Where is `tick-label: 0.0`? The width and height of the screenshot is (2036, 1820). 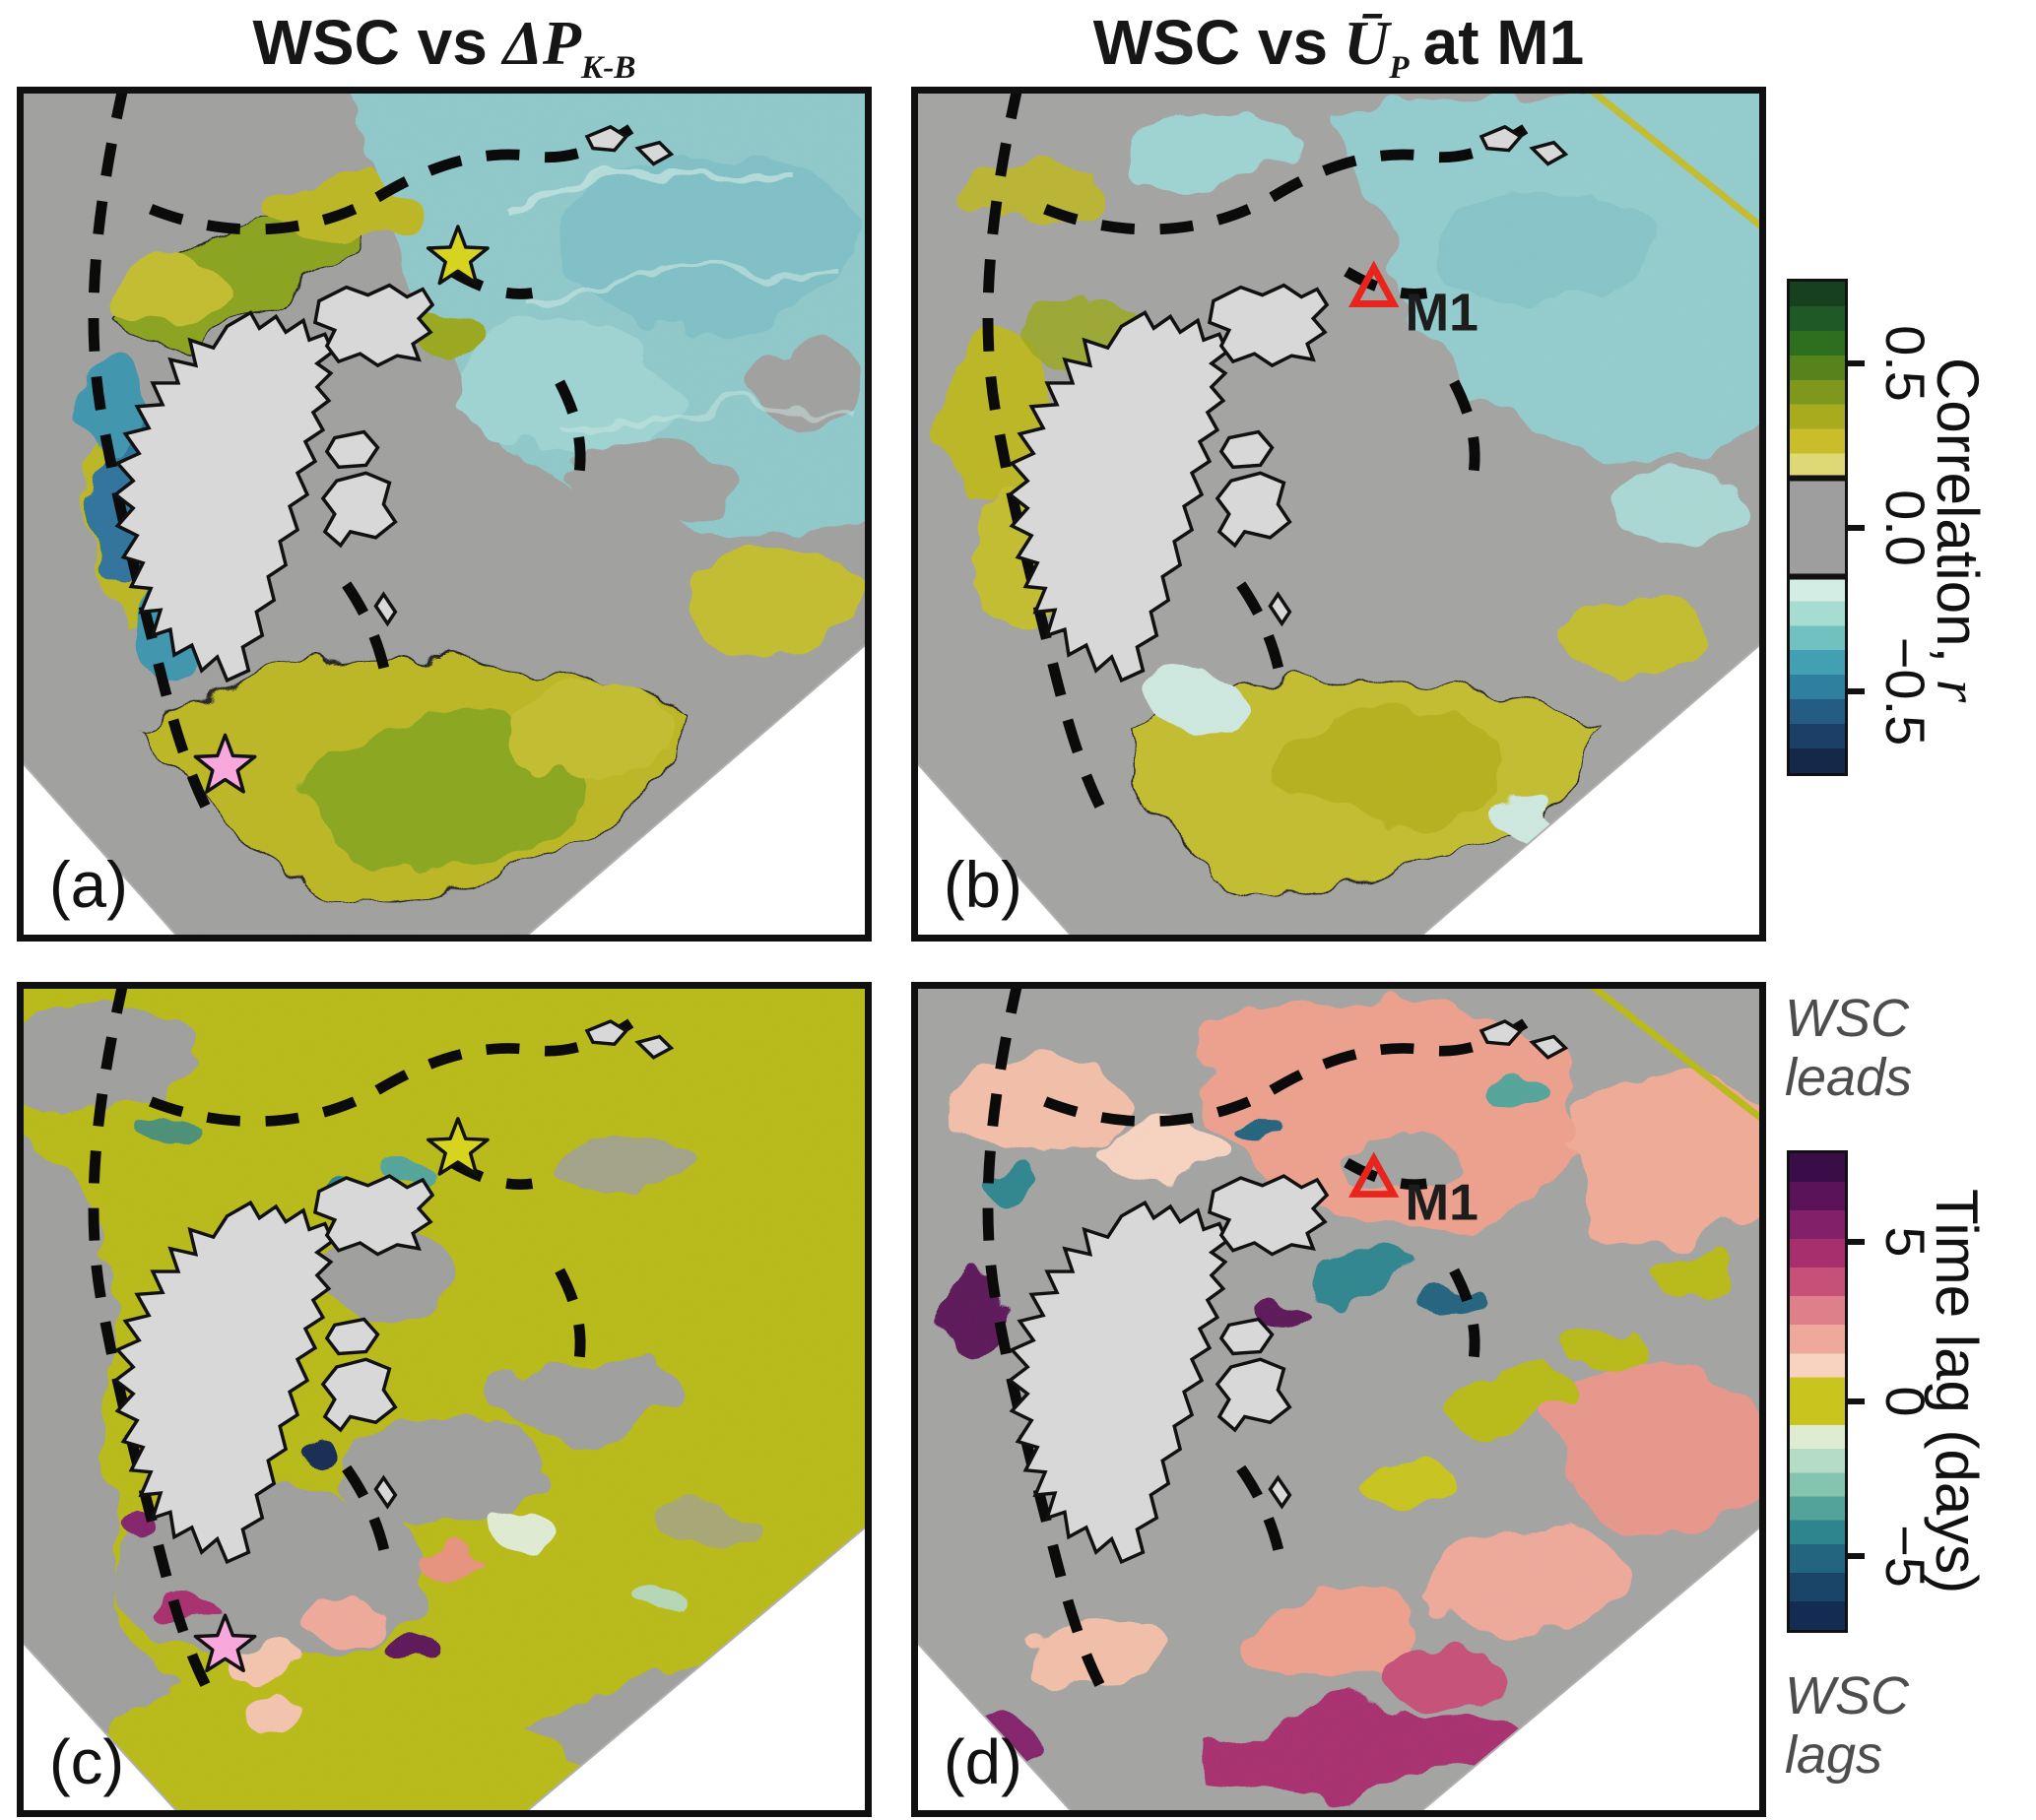 tick-label: 0.0 is located at coordinates (1905, 527).